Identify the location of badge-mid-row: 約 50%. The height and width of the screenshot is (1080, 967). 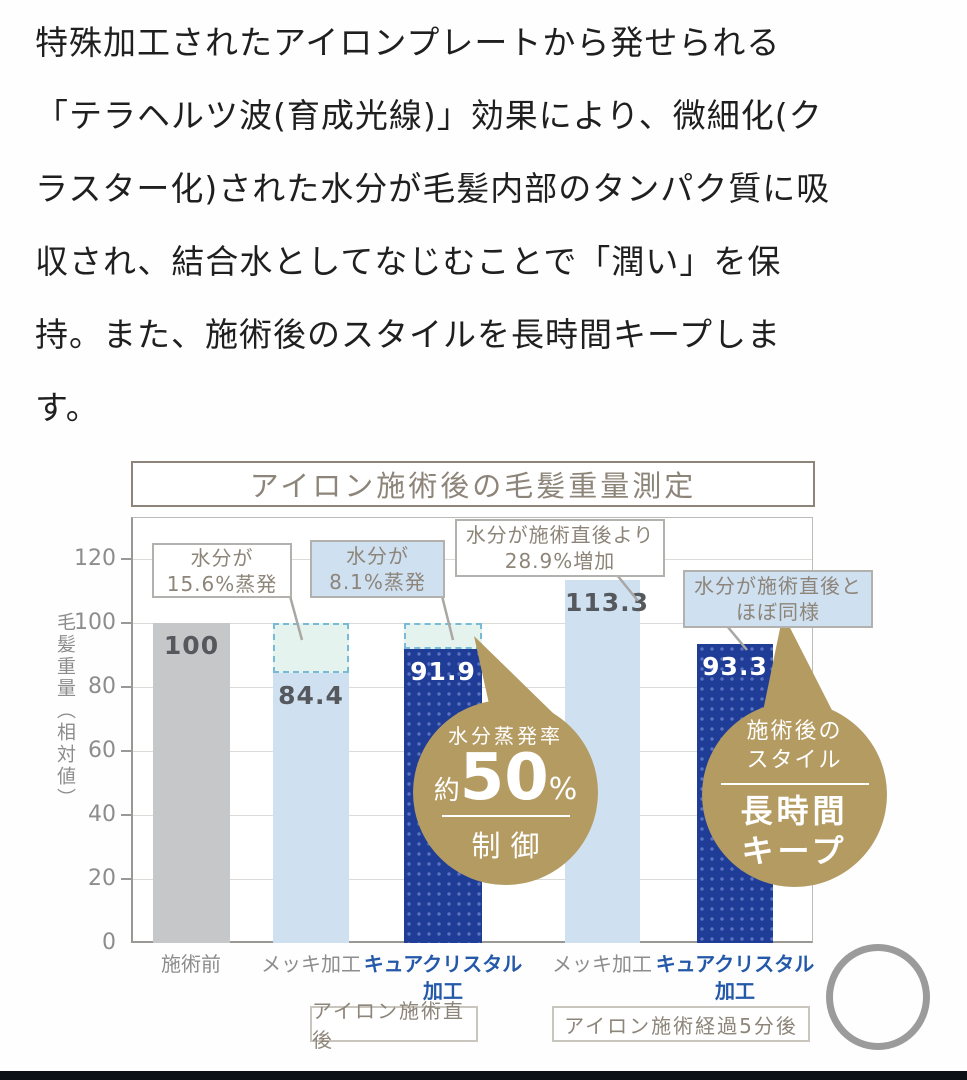
(506, 778).